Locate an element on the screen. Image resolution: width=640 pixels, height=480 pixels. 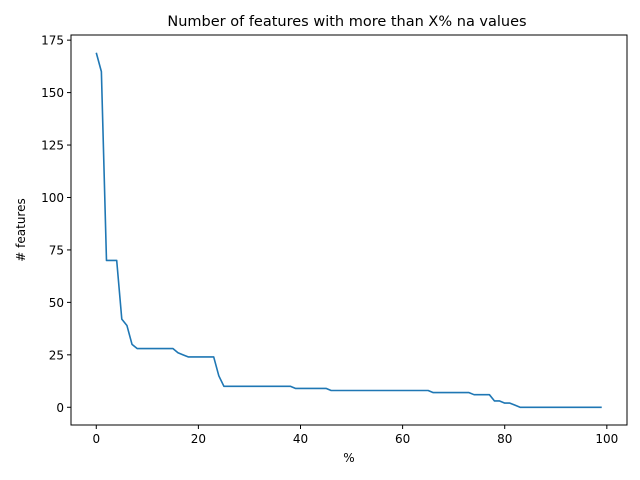
x-tick-label: 80 is located at coordinates (504, 439).